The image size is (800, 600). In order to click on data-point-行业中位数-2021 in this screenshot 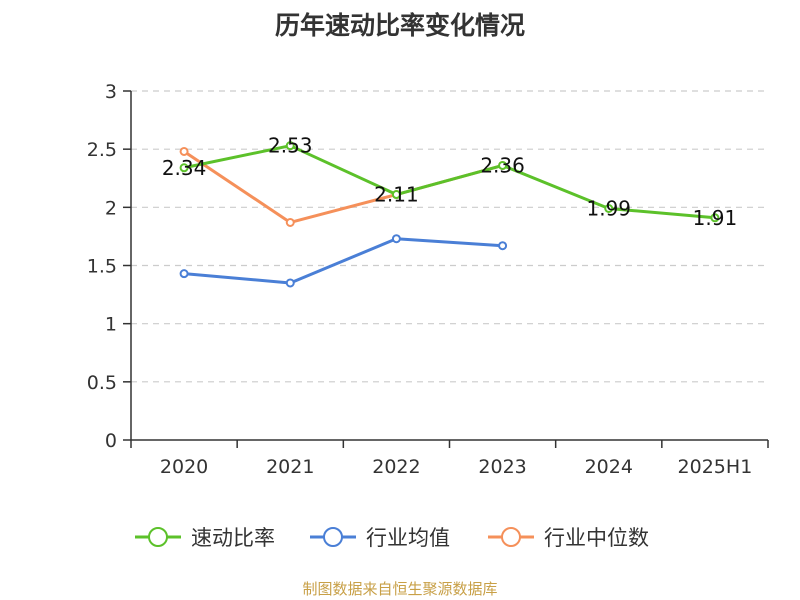, I will do `click(290, 222)`.